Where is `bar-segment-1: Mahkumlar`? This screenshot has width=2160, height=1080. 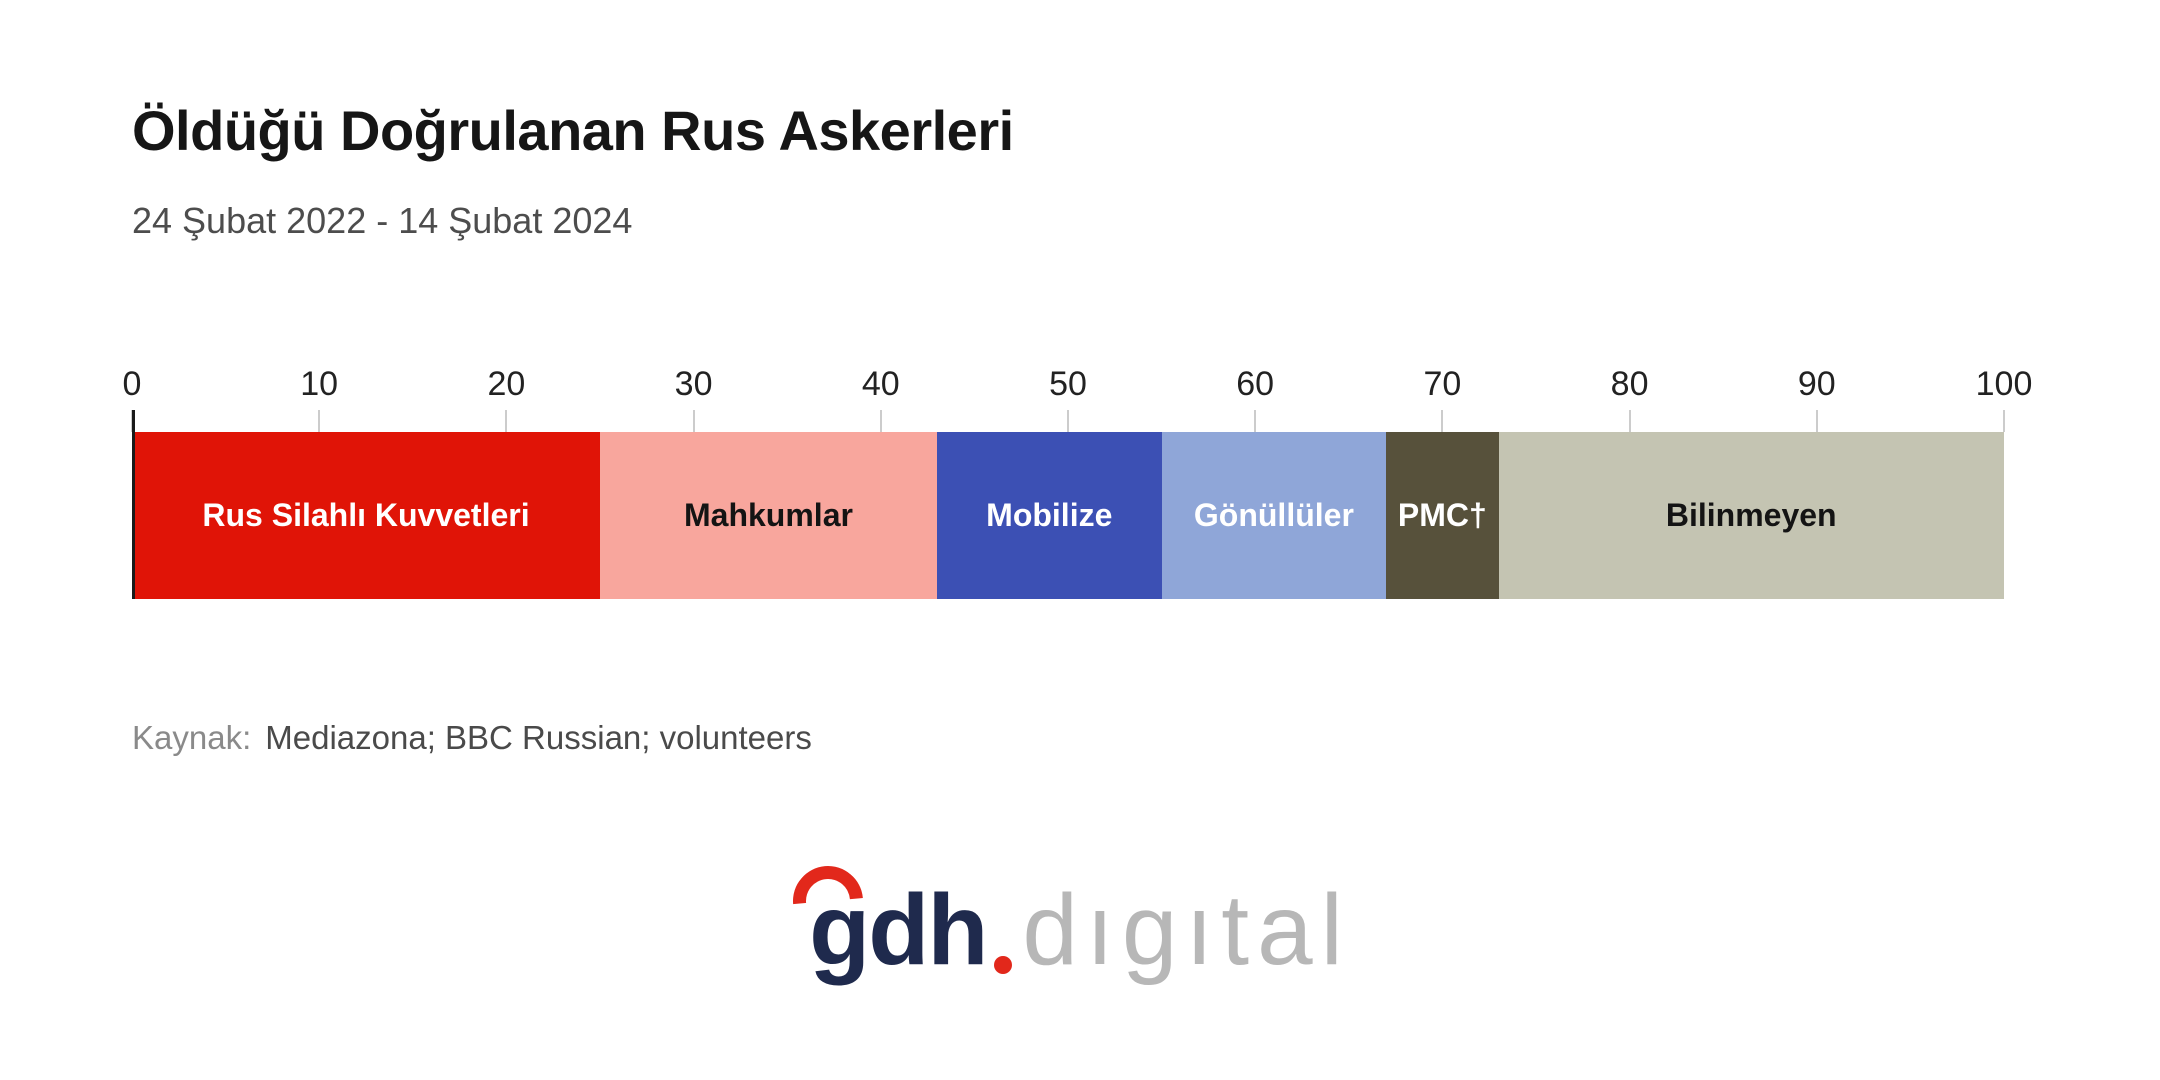 bar-segment-1: Mahkumlar is located at coordinates (768, 515).